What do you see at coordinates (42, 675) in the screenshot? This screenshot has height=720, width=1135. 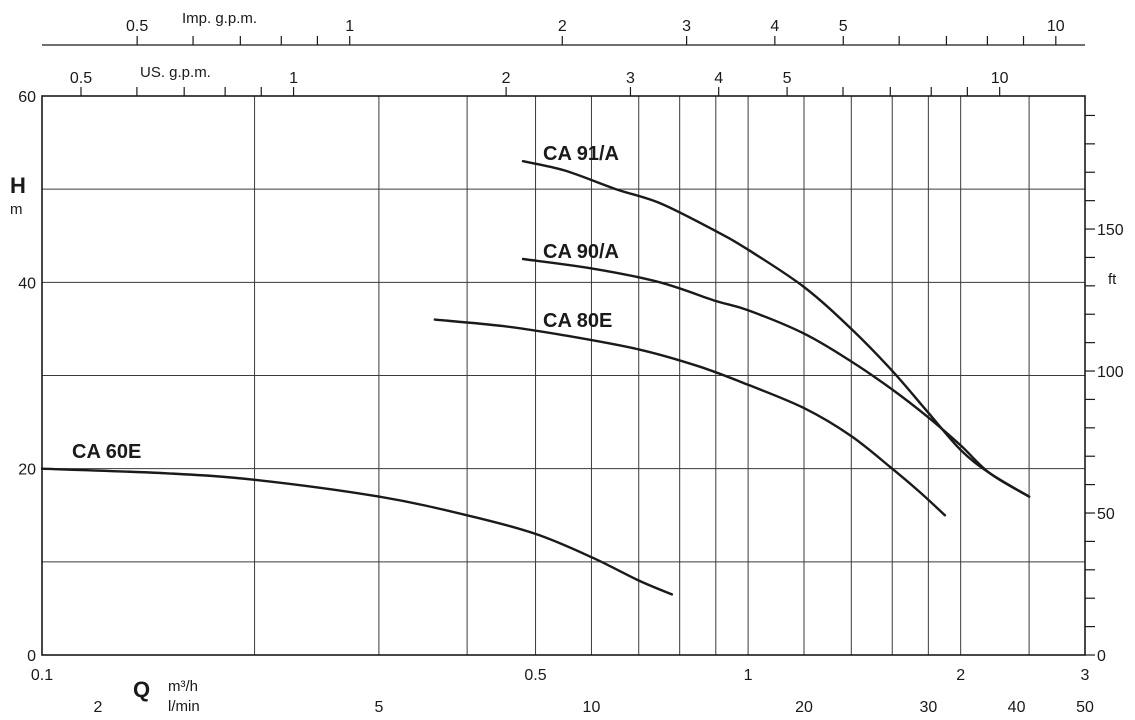 I see `x-tick-label: 0.1` at bounding box center [42, 675].